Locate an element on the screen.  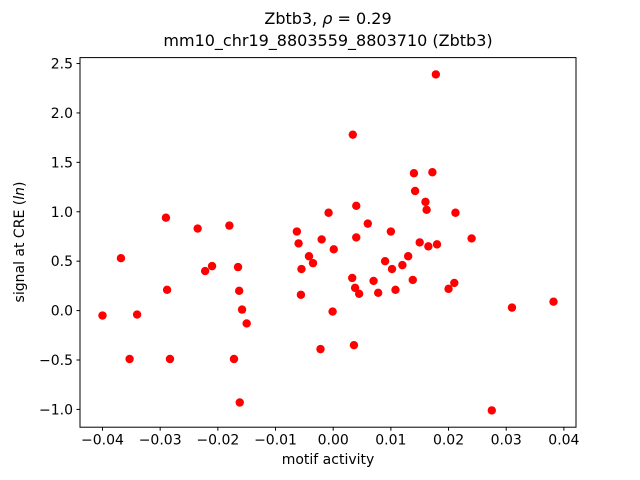
y-tick-label: 0.5 is located at coordinates (62, 262).